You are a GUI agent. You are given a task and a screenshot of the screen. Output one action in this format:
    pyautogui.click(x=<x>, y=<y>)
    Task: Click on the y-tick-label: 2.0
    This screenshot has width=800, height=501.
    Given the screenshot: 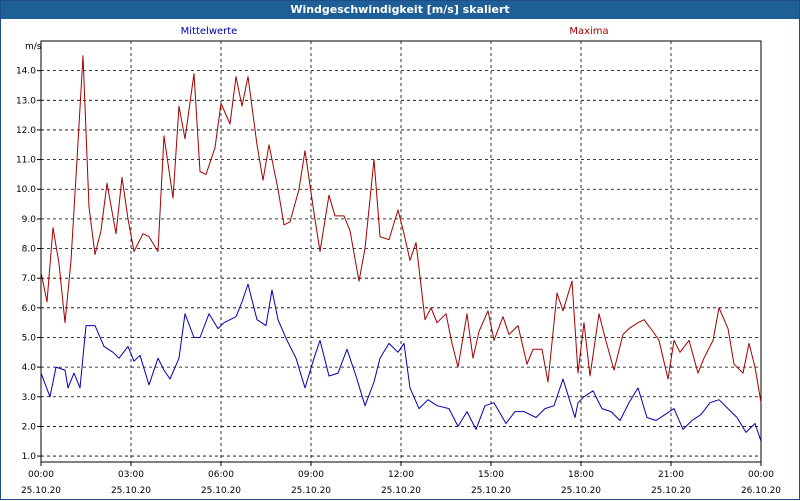 What is the action you would take?
    pyautogui.click(x=29, y=427)
    